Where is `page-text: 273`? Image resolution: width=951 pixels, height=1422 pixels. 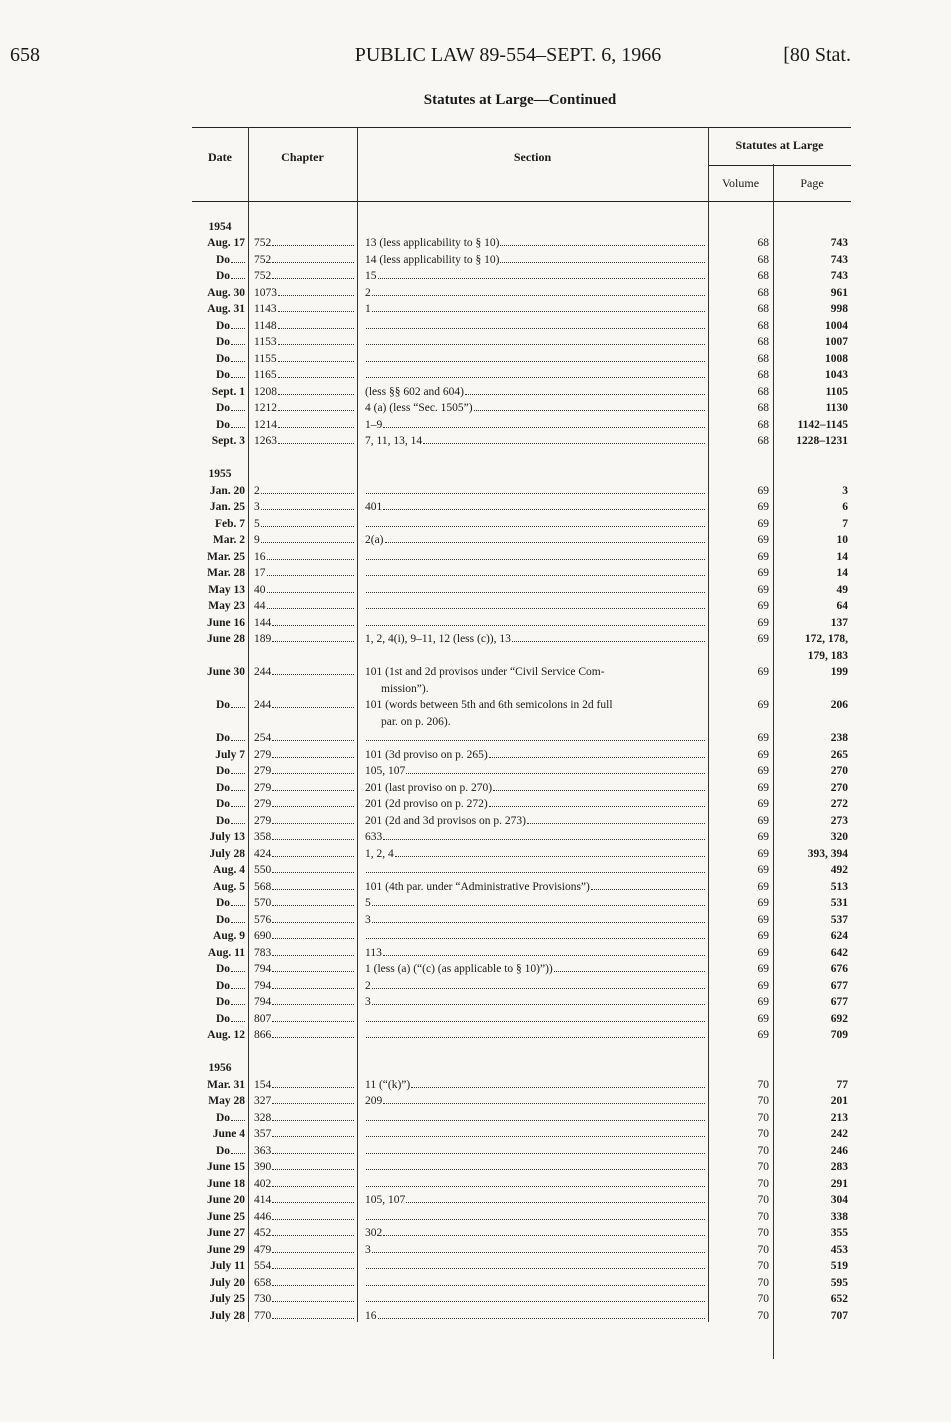
page-text: 273 is located at coordinates (839, 820).